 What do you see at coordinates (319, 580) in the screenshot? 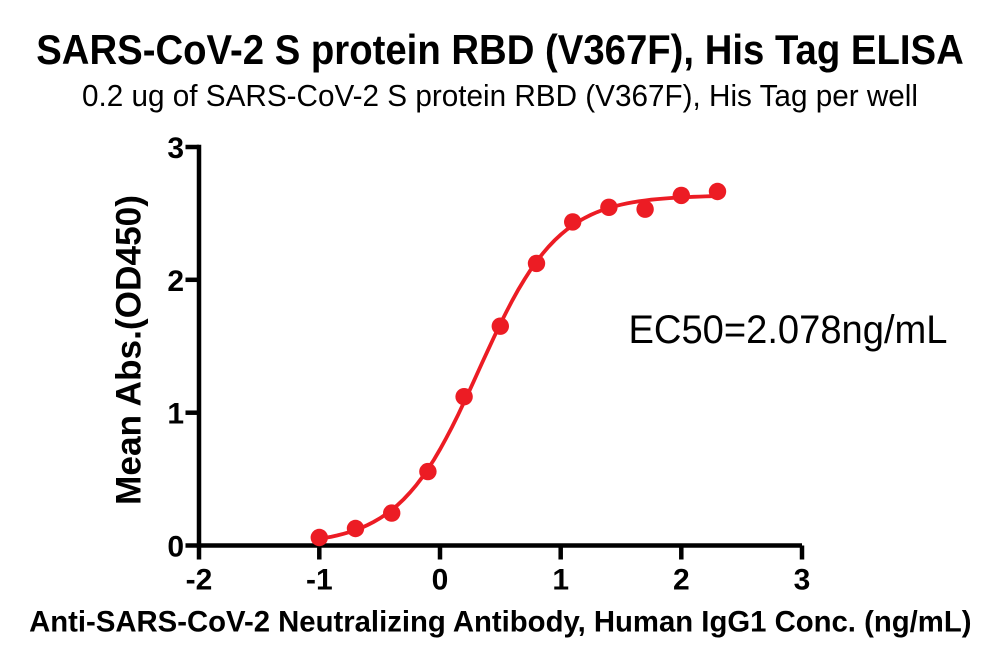
I see `svg-text: -1` at bounding box center [319, 580].